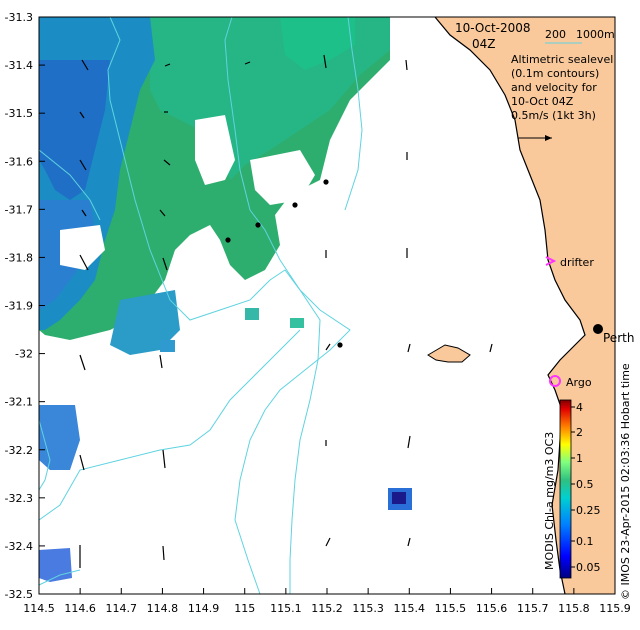 This screenshot has width=640, height=630. I want to click on x-tick-label: 115.2, so click(327, 608).